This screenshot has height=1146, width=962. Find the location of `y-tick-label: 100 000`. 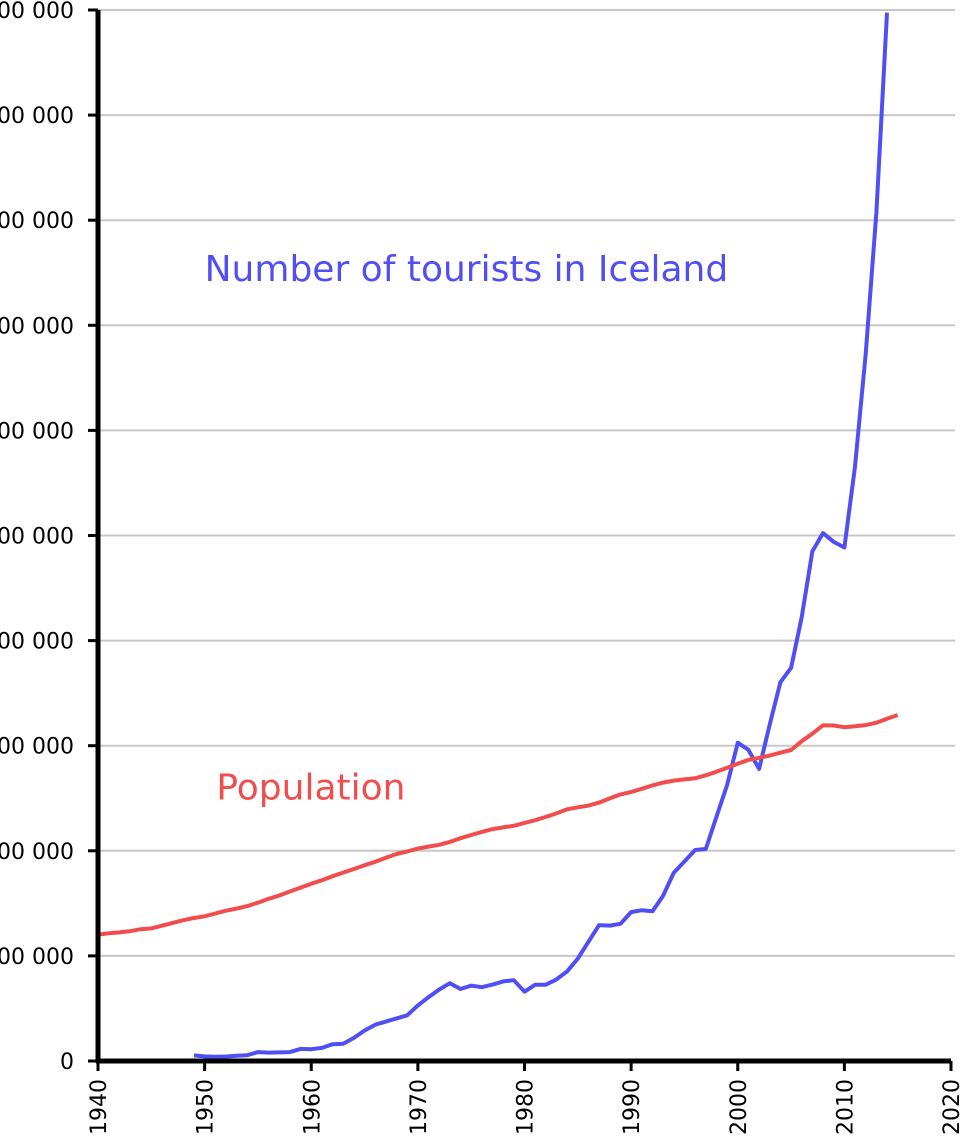

y-tick-label: 100 000 is located at coordinates (37, 957).